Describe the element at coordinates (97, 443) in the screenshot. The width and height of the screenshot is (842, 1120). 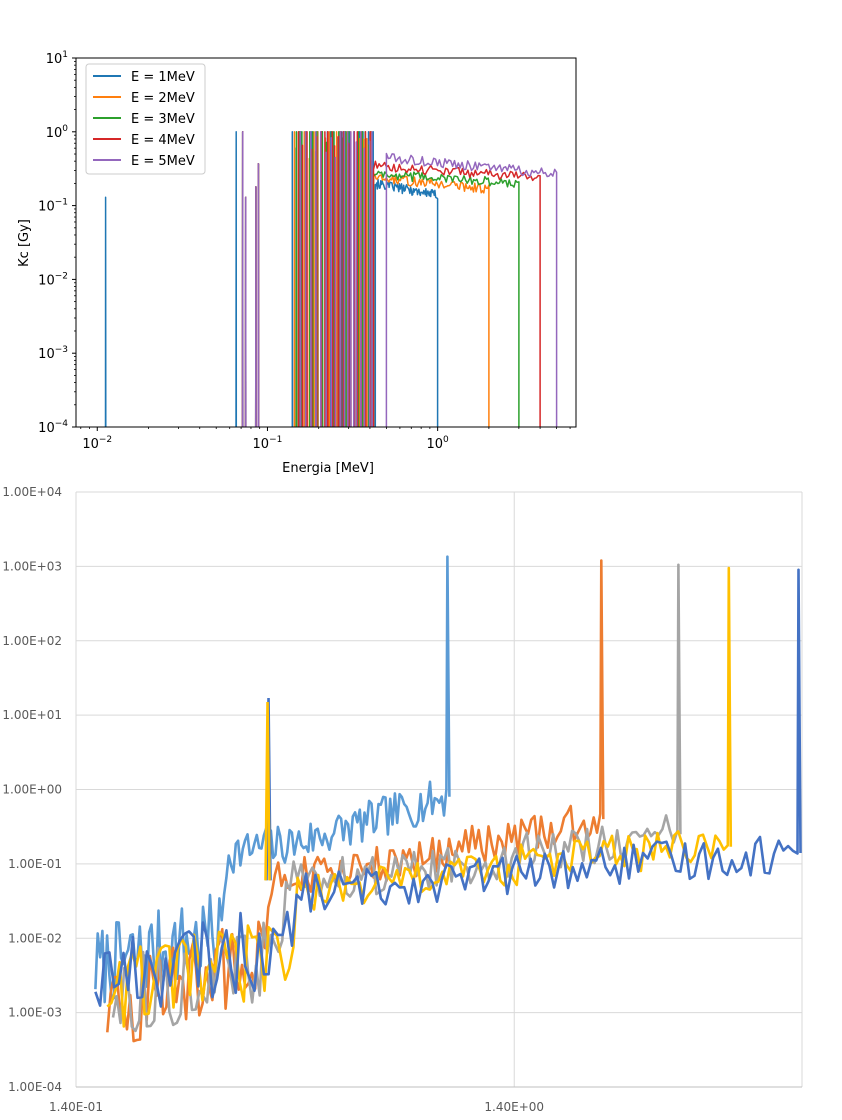
I see `top-x-tick-label: 10⁻²` at that location.